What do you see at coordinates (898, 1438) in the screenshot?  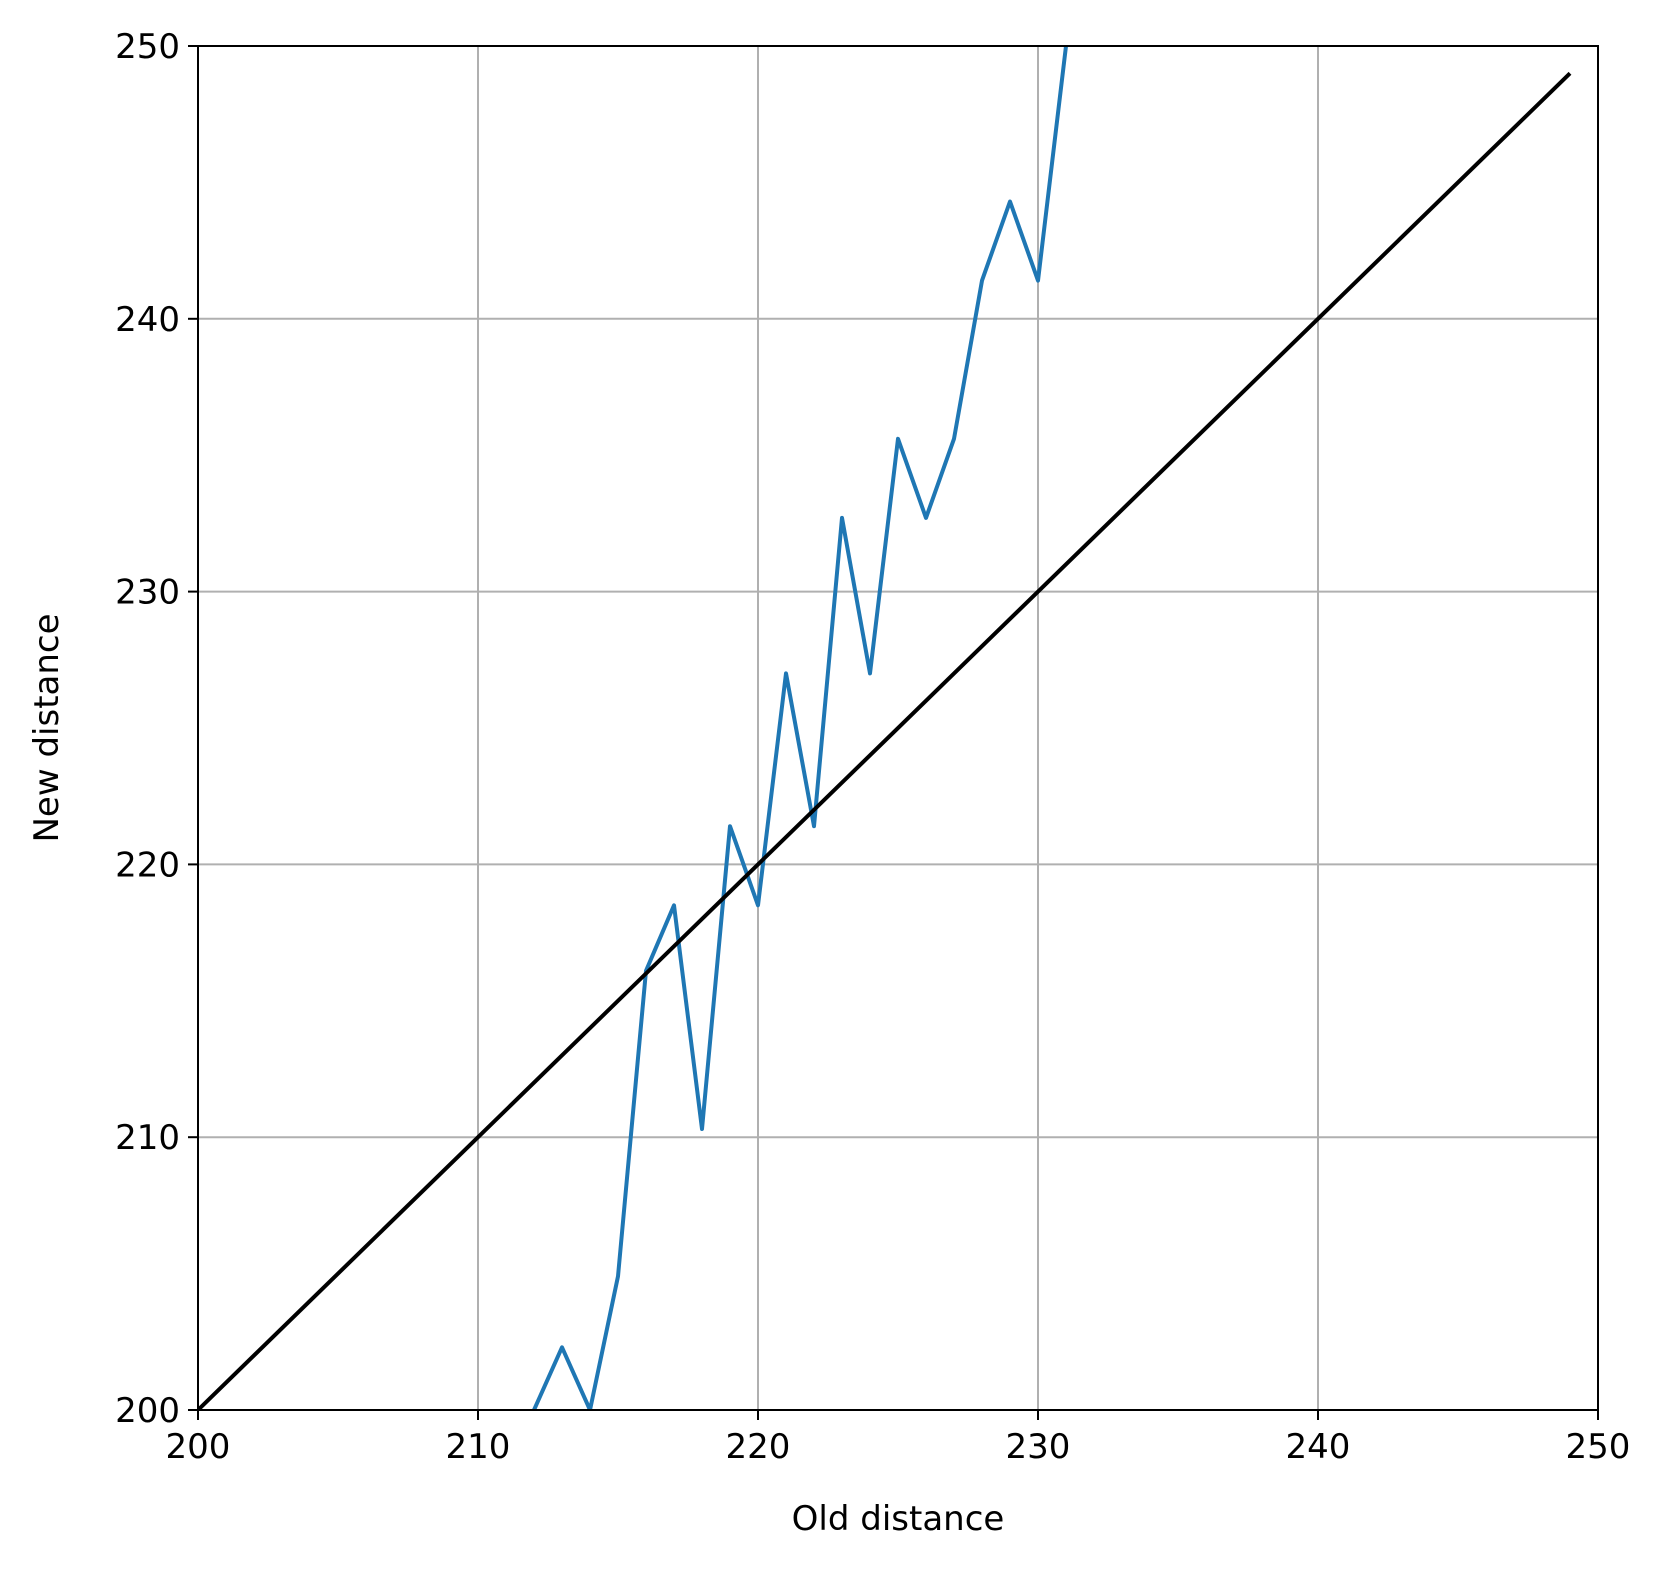 I see `x-axis-ticks: 200 210 220 230 240 250` at bounding box center [898, 1438].